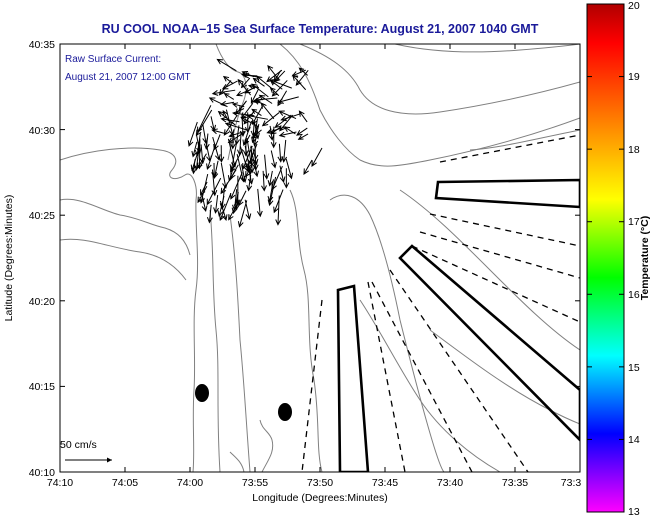 The height and width of the screenshot is (518, 651). I want to click on x-axis-label: Longitude (Degrees:Minutes), so click(319, 498).